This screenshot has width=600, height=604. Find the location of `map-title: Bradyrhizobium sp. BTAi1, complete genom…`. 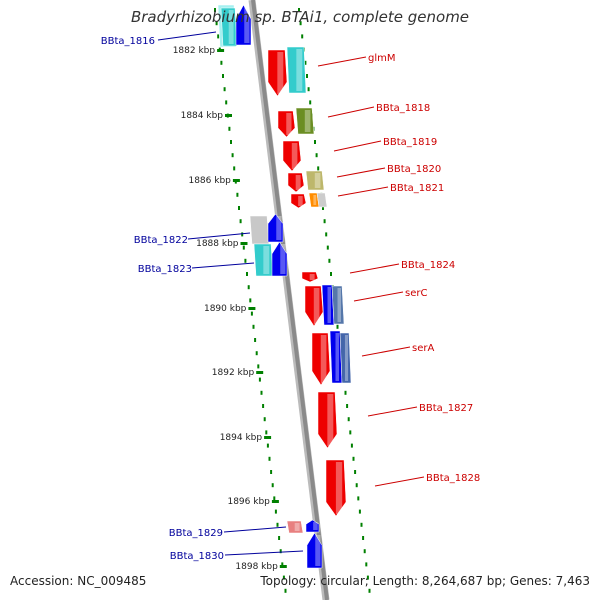

map-title: Bradyrhizobium sp. BTAi1, complete genom… is located at coordinates (300, 17).